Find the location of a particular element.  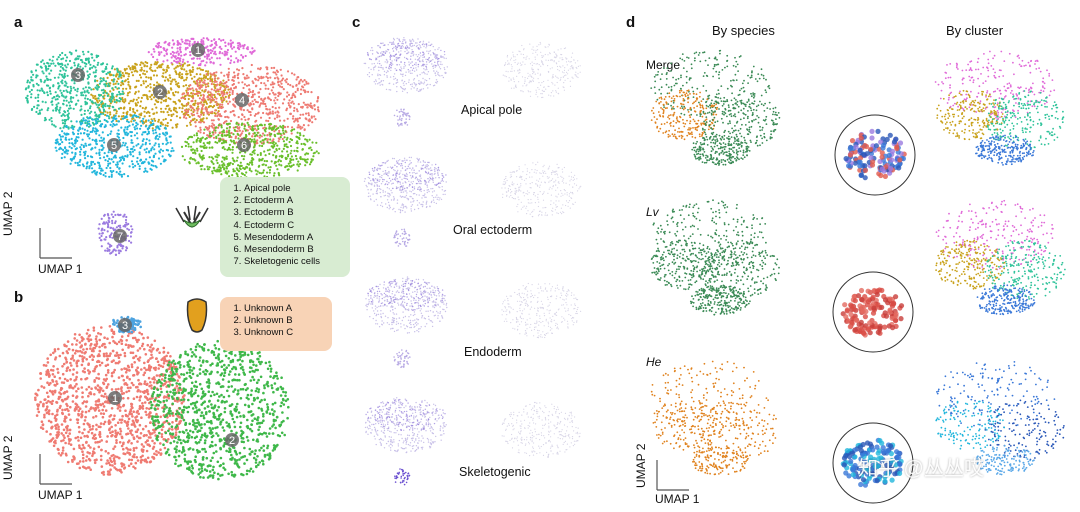

panel-d-row-lv: Lv is located at coordinates (652, 212).